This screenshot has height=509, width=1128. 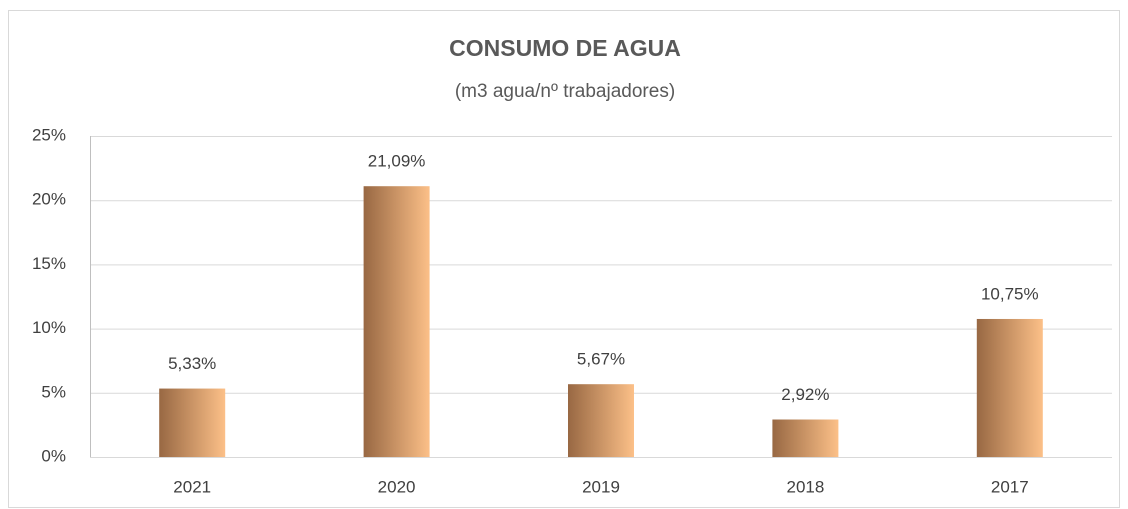 What do you see at coordinates (49, 134) in the screenshot?
I see `y-tick-label: 25%` at bounding box center [49, 134].